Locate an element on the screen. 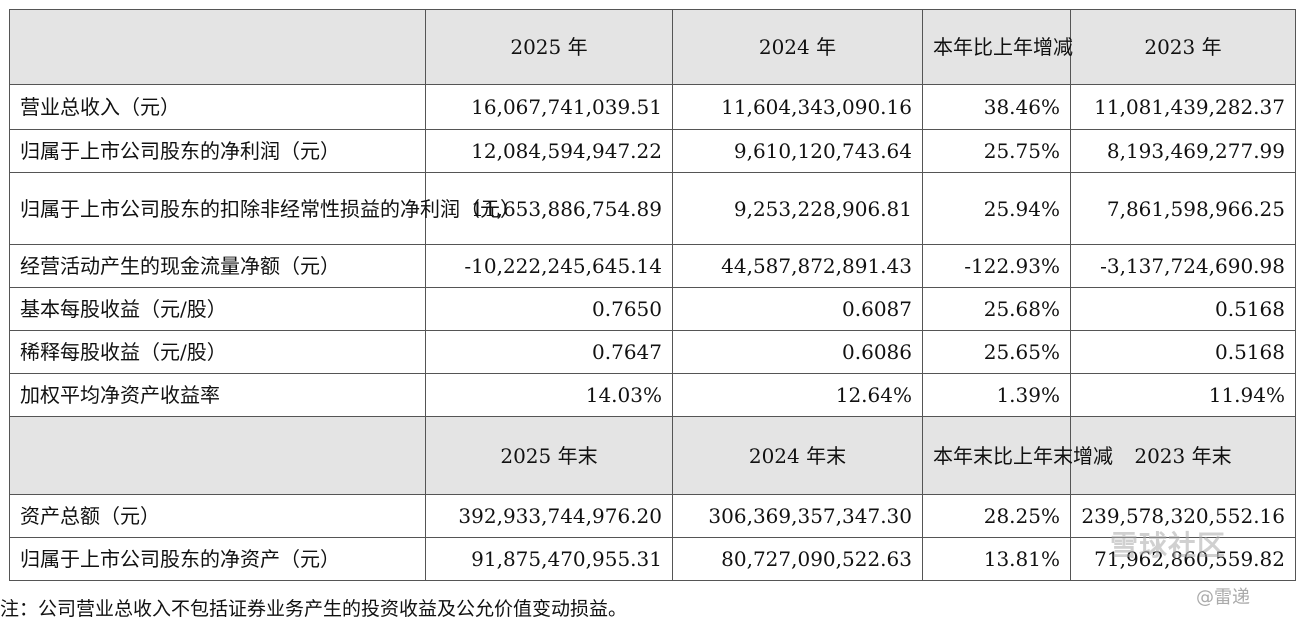 The height and width of the screenshot is (624, 1314). value-2024: 44,587,872,891.43 is located at coordinates (797, 266).